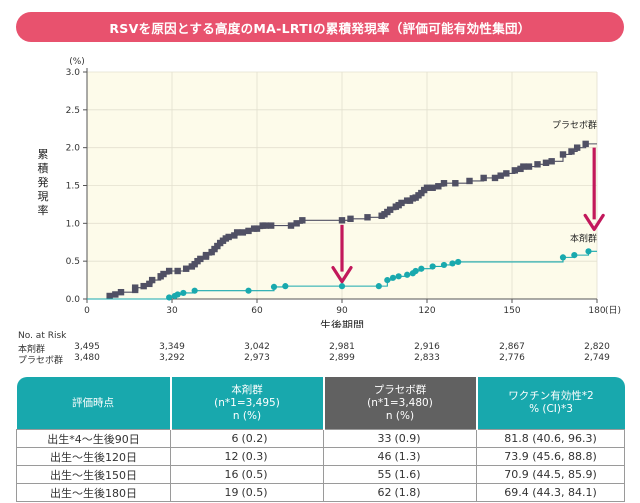 The width and height of the screenshot is (640, 503). I want to click on at-risk-count: 2,776, so click(512, 358).